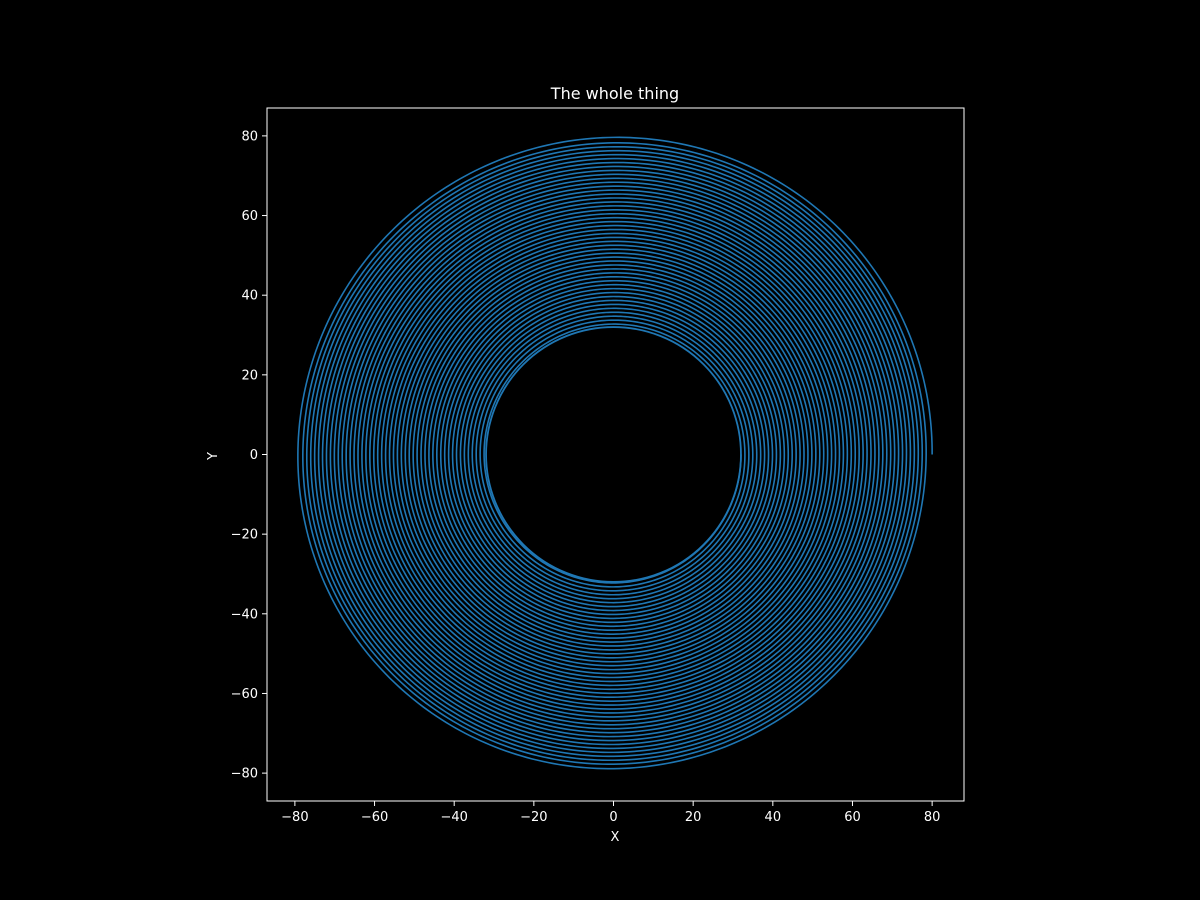 The image size is (1200, 900). I want to click on y-tick-label: −40, so click(244, 614).